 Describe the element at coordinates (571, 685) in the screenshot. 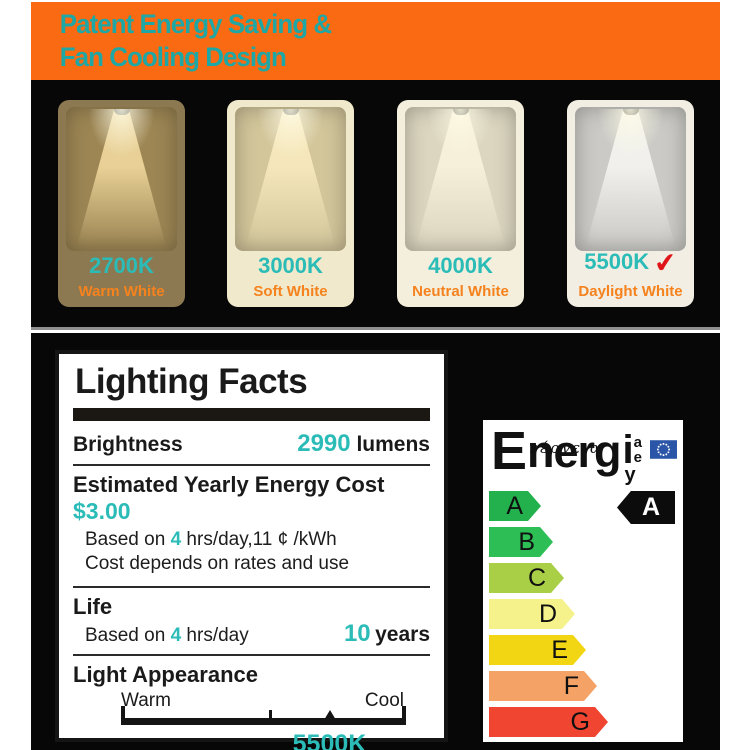

I see `rating-letter: F` at that location.